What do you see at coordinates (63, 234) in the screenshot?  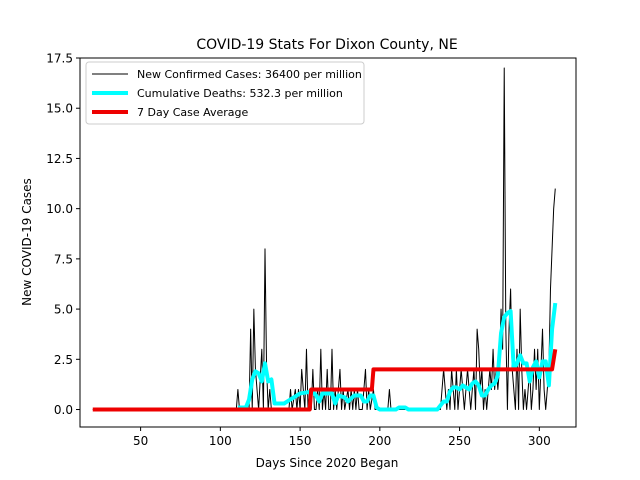 I see `y-axis: 0.0 2.5 5.0 7.5 10.0 12.5 15.0 17.5` at bounding box center [63, 234].